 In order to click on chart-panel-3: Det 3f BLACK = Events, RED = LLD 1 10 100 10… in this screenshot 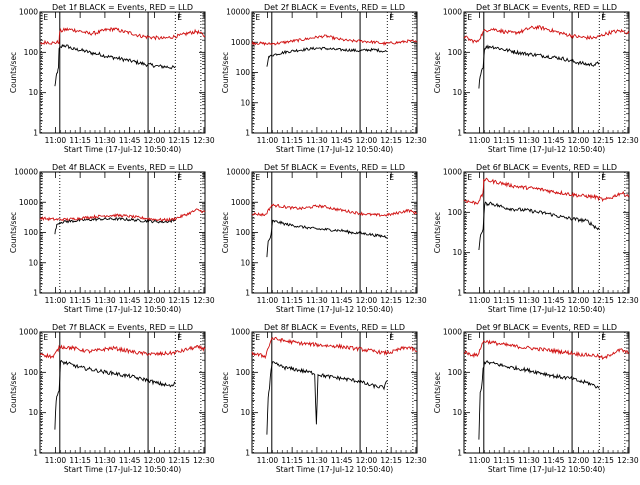, I will do `click(536, 78)`.